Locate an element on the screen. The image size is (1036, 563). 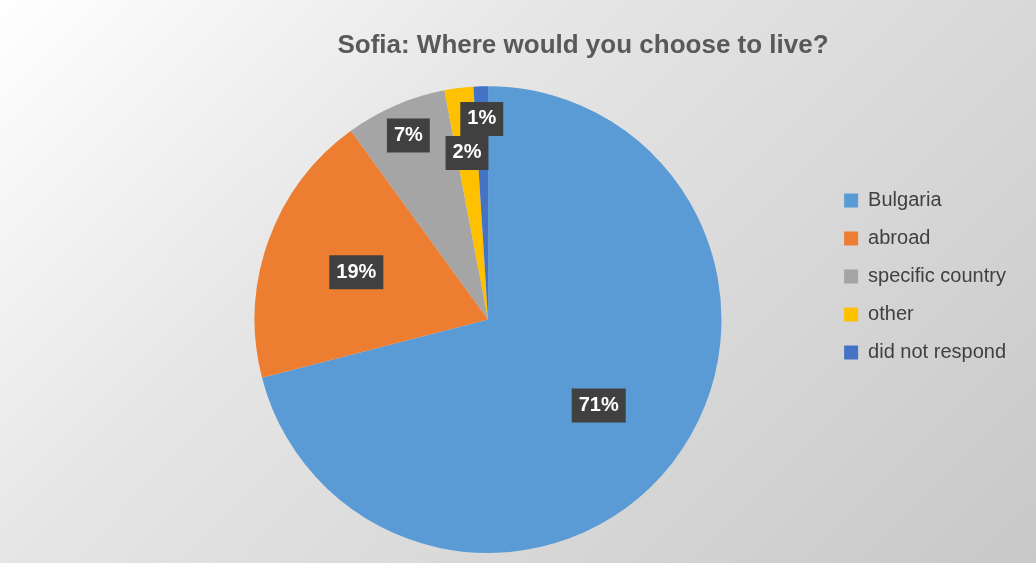
legend-label: abroad is located at coordinates (899, 237).